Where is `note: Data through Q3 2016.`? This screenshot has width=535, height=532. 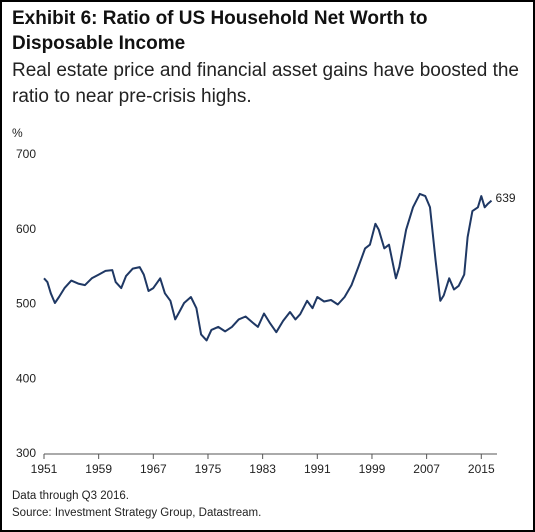
note: Data through Q3 2016. is located at coordinates (70, 496).